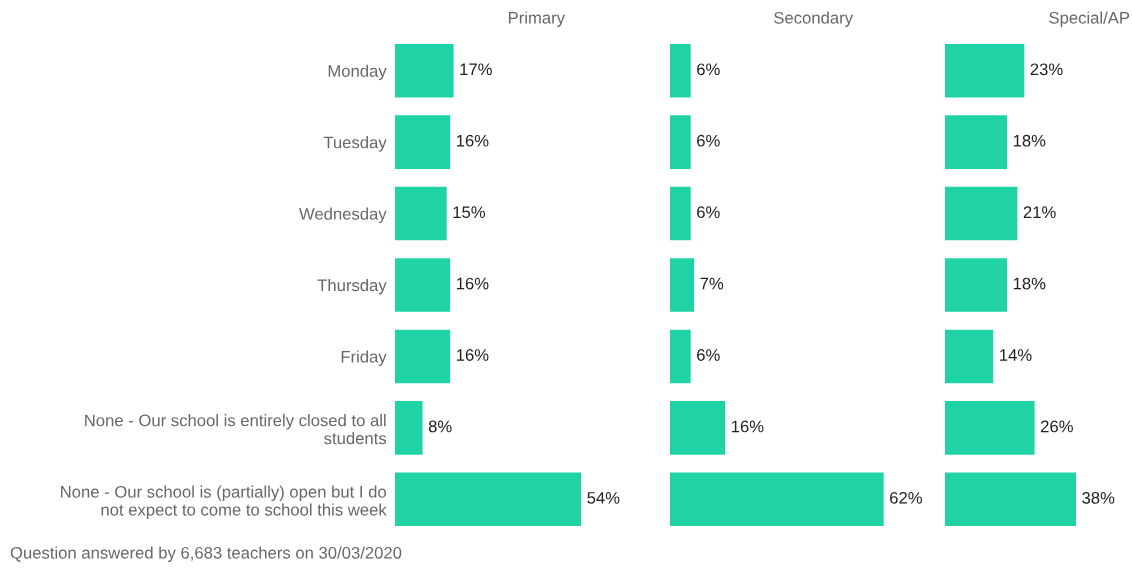  What do you see at coordinates (1039, 212) in the screenshot?
I see `data-label: 21%` at bounding box center [1039, 212].